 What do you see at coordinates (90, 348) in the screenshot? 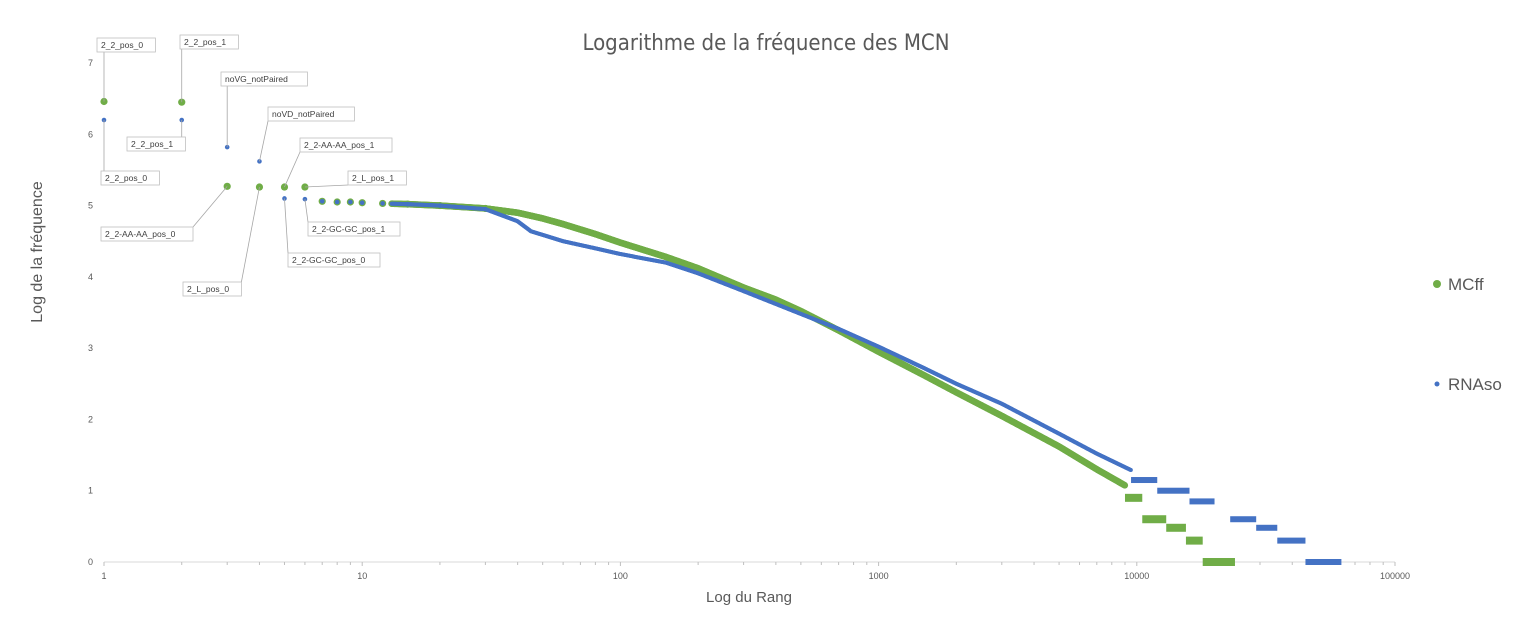
I see `y-tick-label: 3` at bounding box center [90, 348].